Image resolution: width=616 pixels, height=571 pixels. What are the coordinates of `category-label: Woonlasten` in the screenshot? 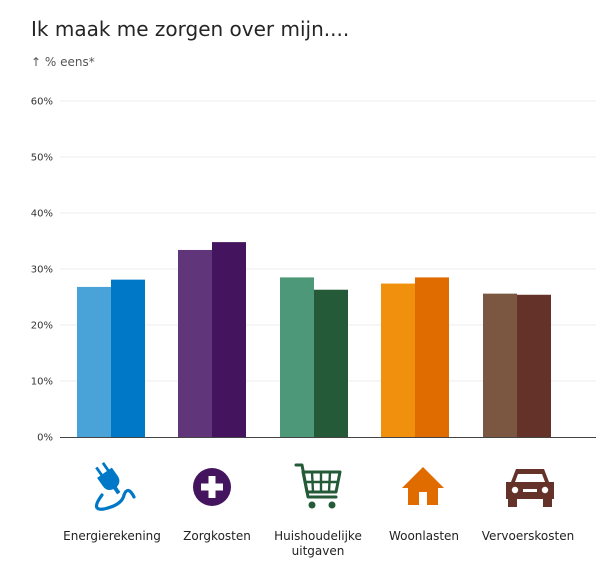 It's located at (424, 536).